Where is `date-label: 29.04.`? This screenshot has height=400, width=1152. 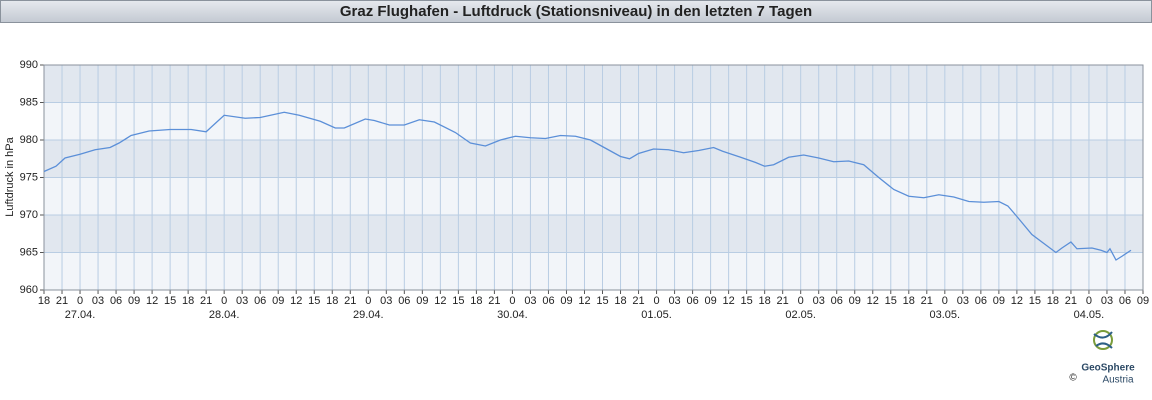 date-label: 29.04. is located at coordinates (368, 315).